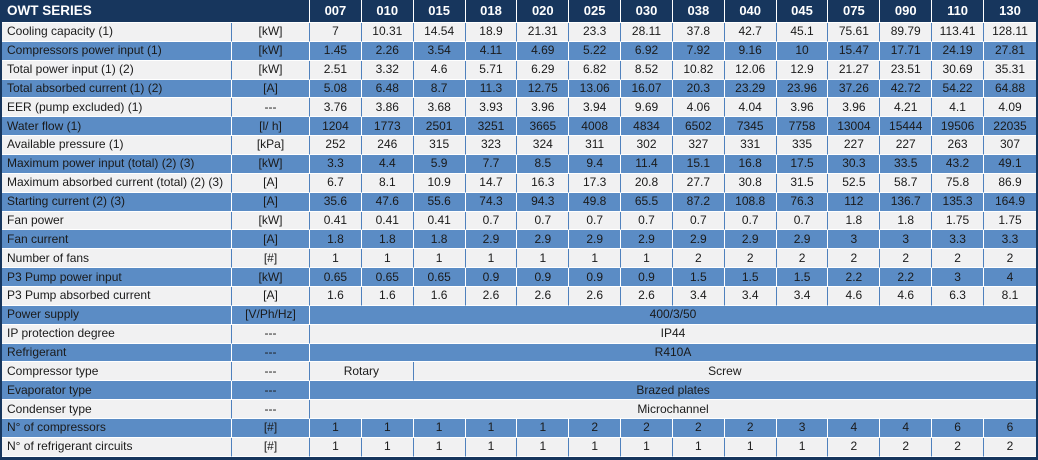 The width and height of the screenshot is (1038, 460). Describe the element at coordinates (750, 127) in the screenshot. I see `value-cell: 7345` at that location.